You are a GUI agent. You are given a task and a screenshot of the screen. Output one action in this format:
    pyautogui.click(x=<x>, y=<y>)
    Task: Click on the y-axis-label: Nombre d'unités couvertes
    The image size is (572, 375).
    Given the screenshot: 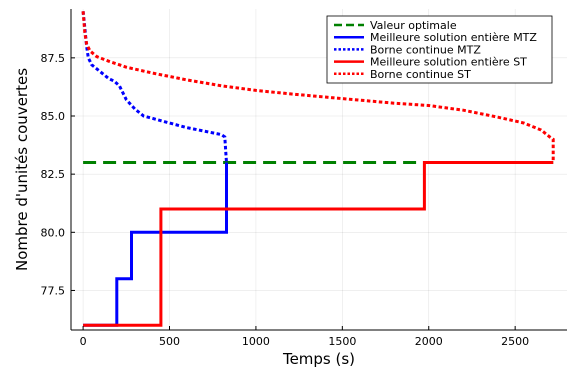 What is the action you would take?
    pyautogui.click(x=22, y=169)
    